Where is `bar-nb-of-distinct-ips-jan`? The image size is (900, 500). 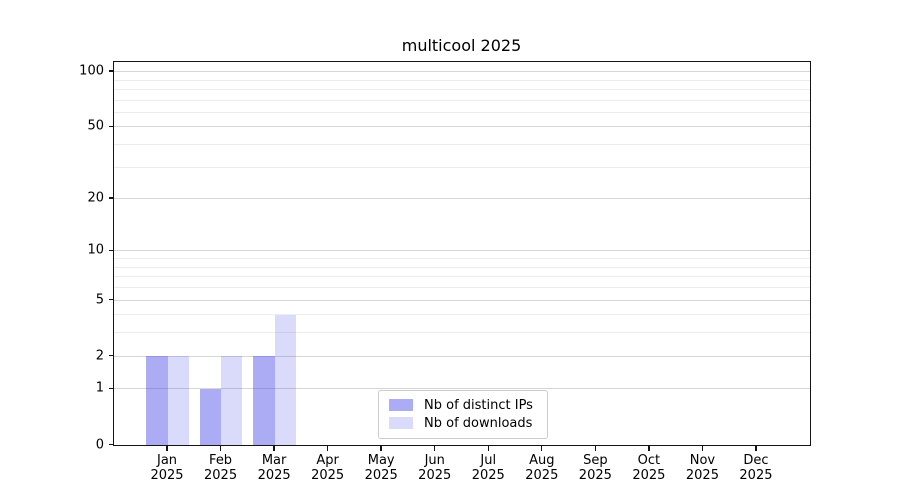 bar-nb-of-distinct-ips-jan is located at coordinates (157, 400).